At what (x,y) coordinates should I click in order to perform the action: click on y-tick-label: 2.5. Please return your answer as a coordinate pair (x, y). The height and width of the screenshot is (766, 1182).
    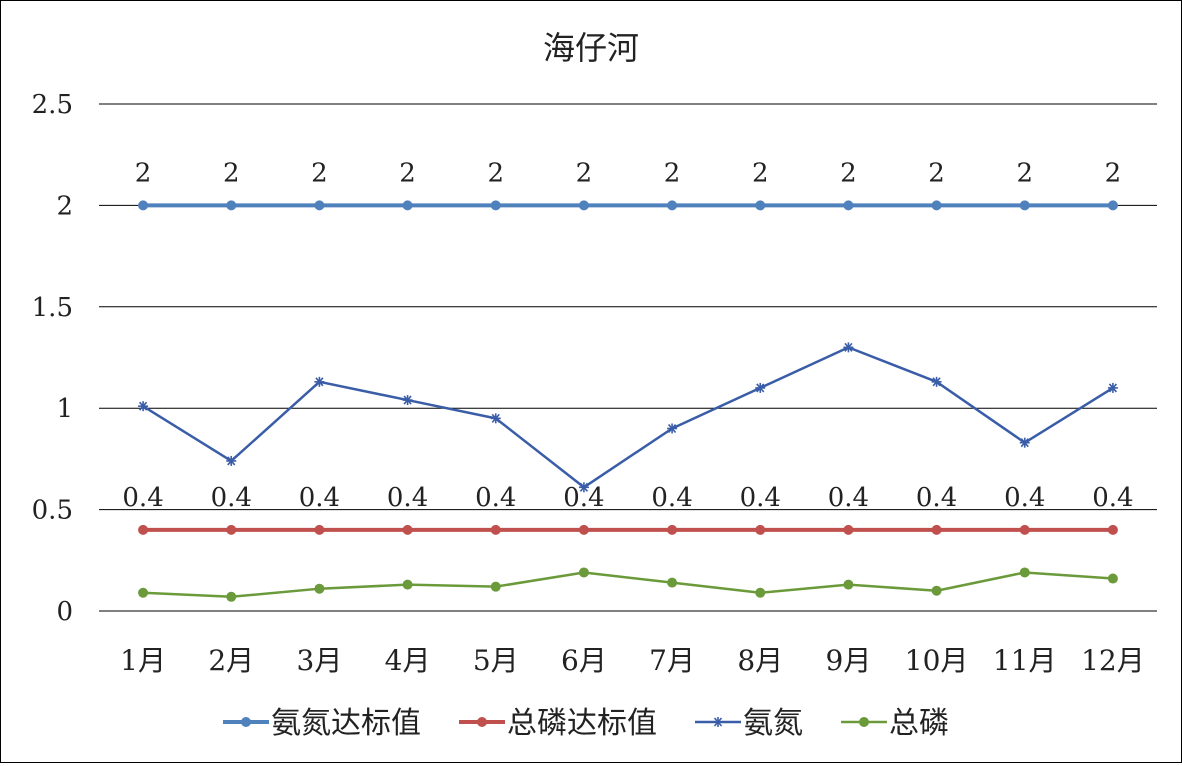
    Looking at the image, I should click on (52, 105).